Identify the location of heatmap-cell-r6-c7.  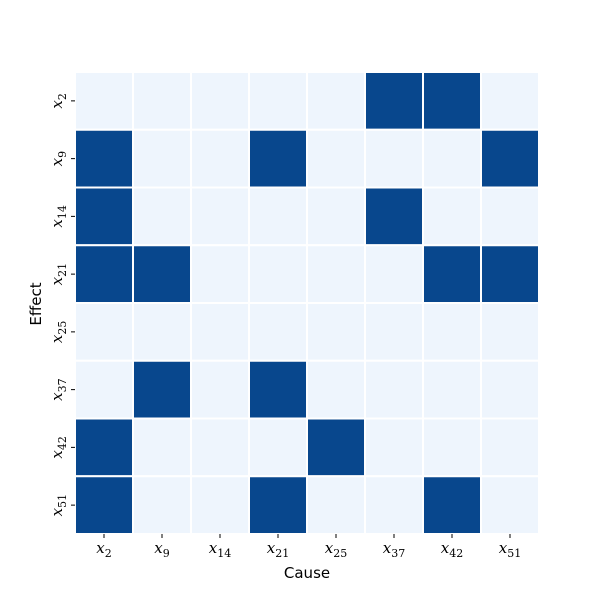
(510, 447).